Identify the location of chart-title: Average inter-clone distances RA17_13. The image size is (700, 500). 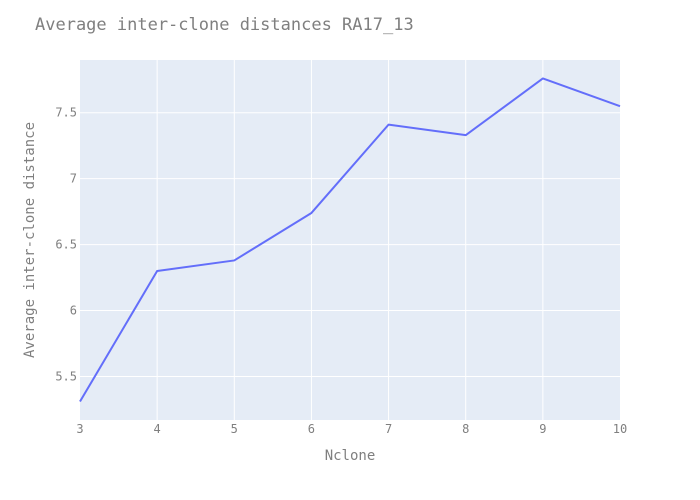
(224, 25).